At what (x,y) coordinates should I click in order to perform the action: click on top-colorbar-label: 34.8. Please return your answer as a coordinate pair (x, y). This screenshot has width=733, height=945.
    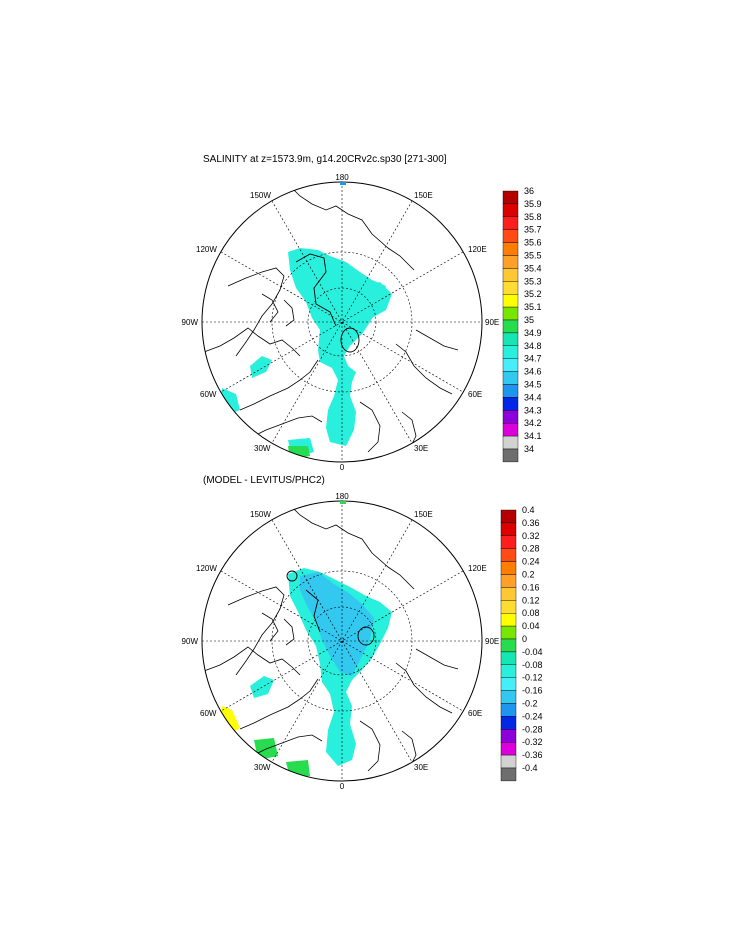
    Looking at the image, I should click on (533, 346).